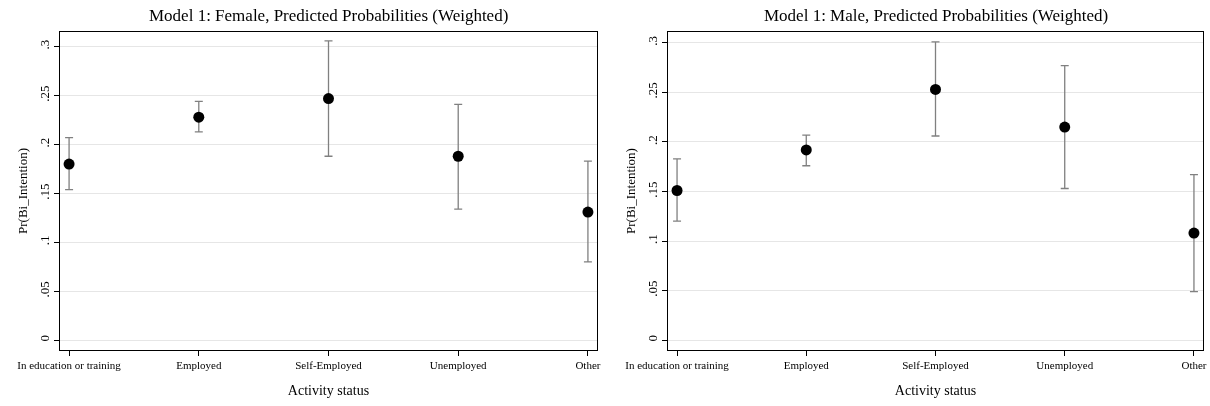  What do you see at coordinates (329, 15) in the screenshot?
I see `chart-title: Model 1: Female, Predicted Probabilities (Weighted)` at bounding box center [329, 15].